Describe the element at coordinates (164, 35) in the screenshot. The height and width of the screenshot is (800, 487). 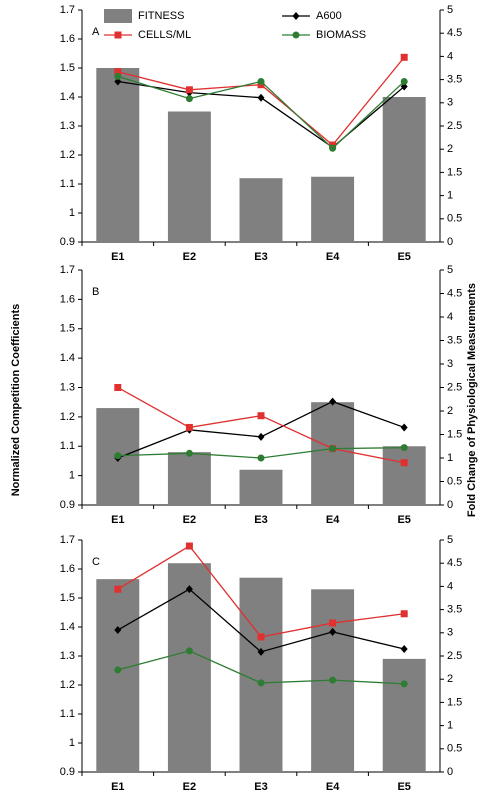
I see `legend-label: CELLS/ML` at that location.